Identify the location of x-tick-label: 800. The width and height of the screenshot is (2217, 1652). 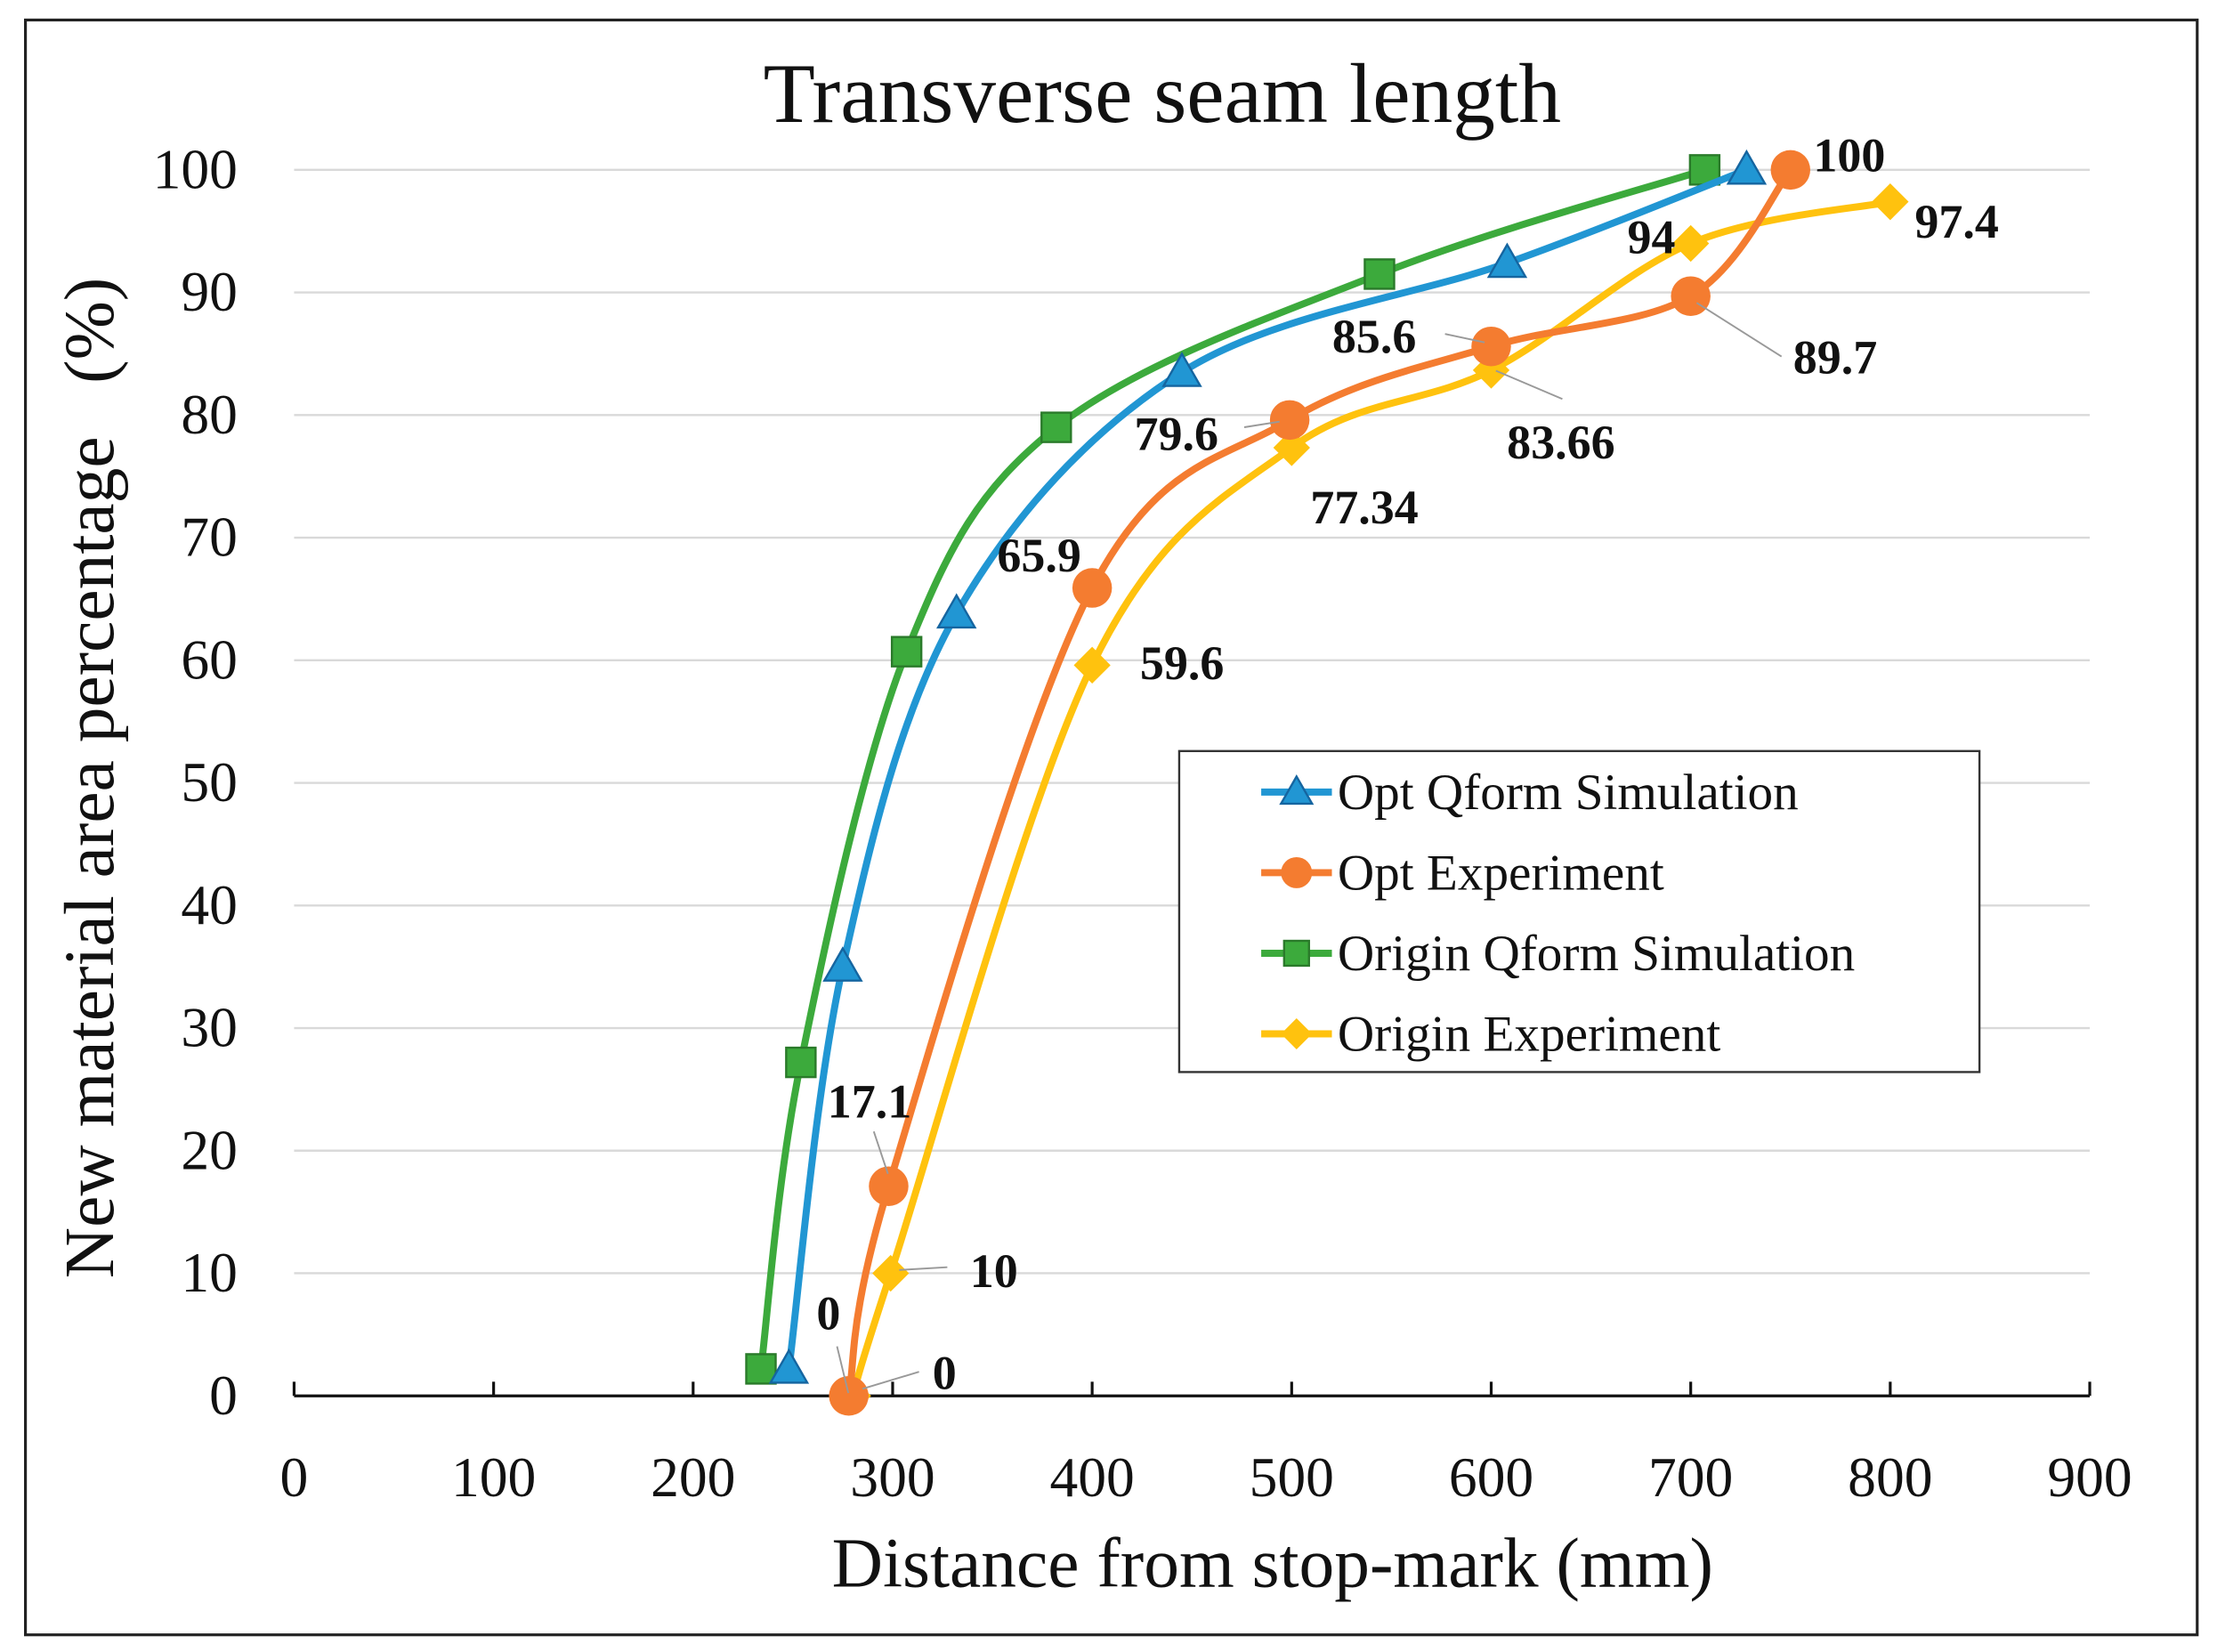
(1890, 1477).